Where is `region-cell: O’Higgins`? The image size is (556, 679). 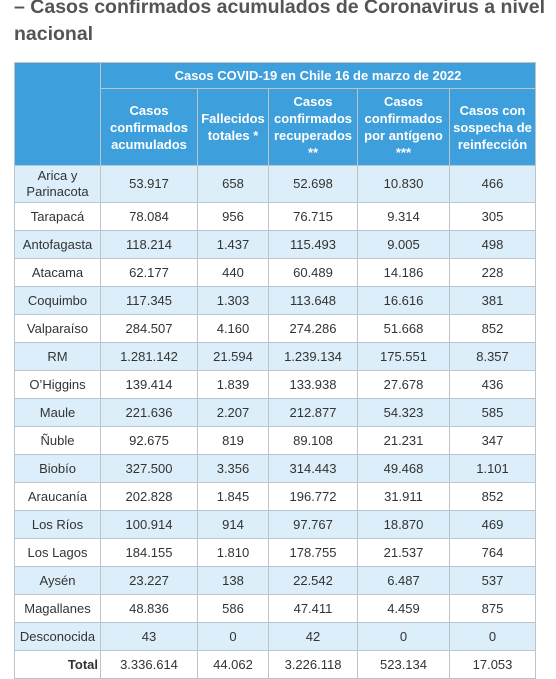 region-cell: O’Higgins is located at coordinates (57, 384).